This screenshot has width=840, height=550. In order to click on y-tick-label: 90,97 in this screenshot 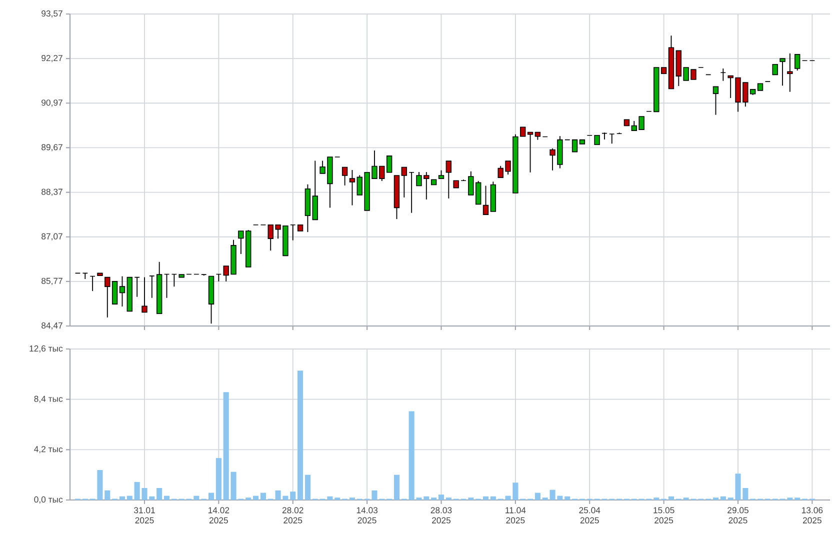, I will do `click(52, 103)`.